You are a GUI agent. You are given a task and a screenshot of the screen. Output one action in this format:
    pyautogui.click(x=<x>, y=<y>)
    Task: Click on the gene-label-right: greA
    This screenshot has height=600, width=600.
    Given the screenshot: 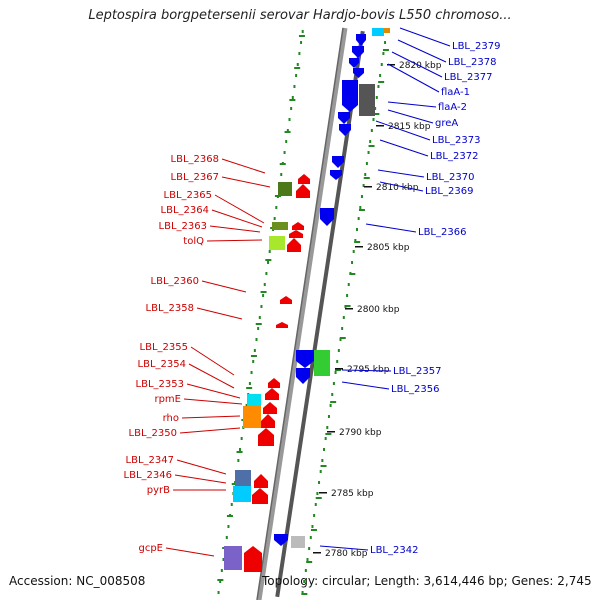 What is the action you would take?
    pyautogui.click(x=446, y=123)
    